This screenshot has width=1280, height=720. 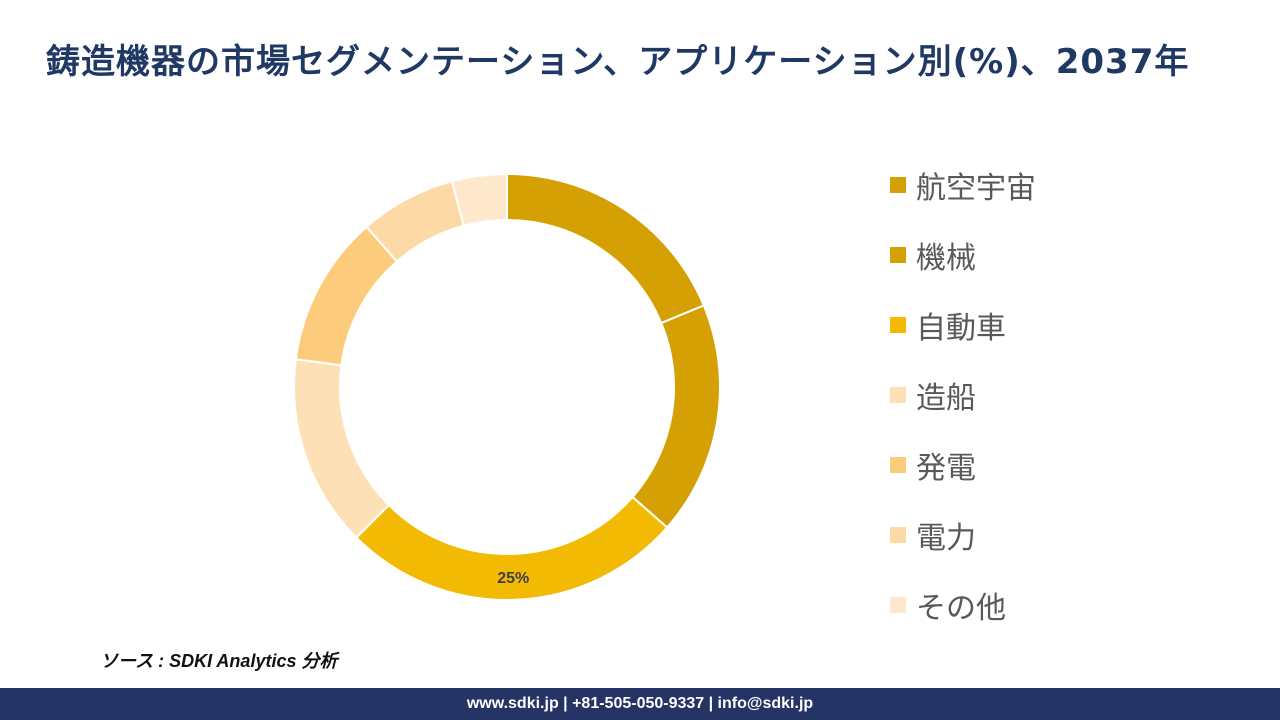 I want to click on legend-label: その他, so click(x=961, y=608).